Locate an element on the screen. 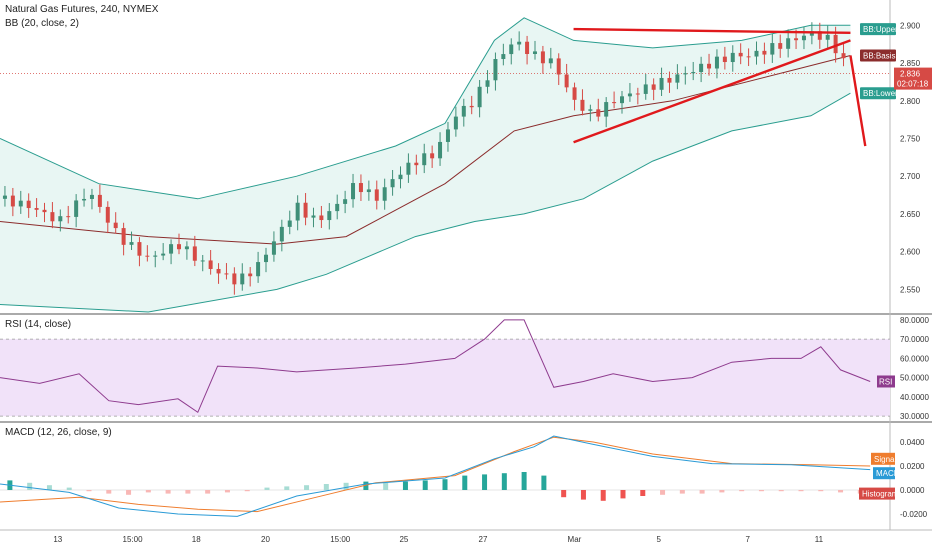 The width and height of the screenshot is (932, 550). bb-upper-tag-bg is located at coordinates (878, 29).